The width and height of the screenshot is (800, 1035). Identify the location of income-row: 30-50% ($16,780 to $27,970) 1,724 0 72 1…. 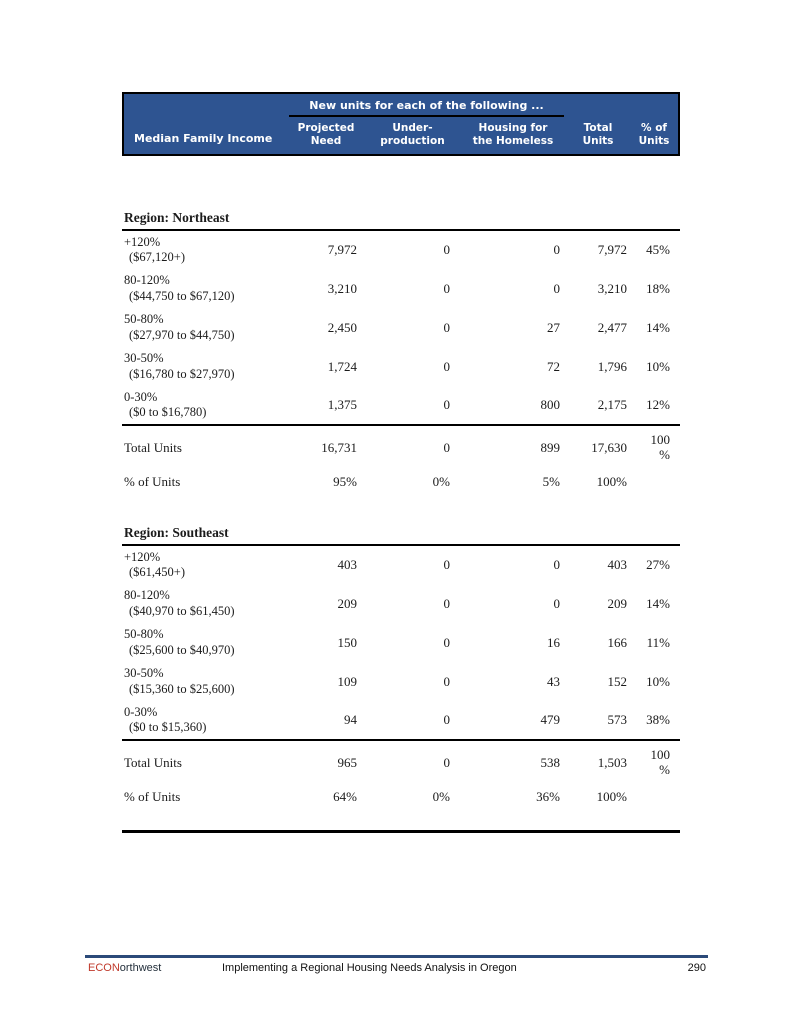
(401, 366).